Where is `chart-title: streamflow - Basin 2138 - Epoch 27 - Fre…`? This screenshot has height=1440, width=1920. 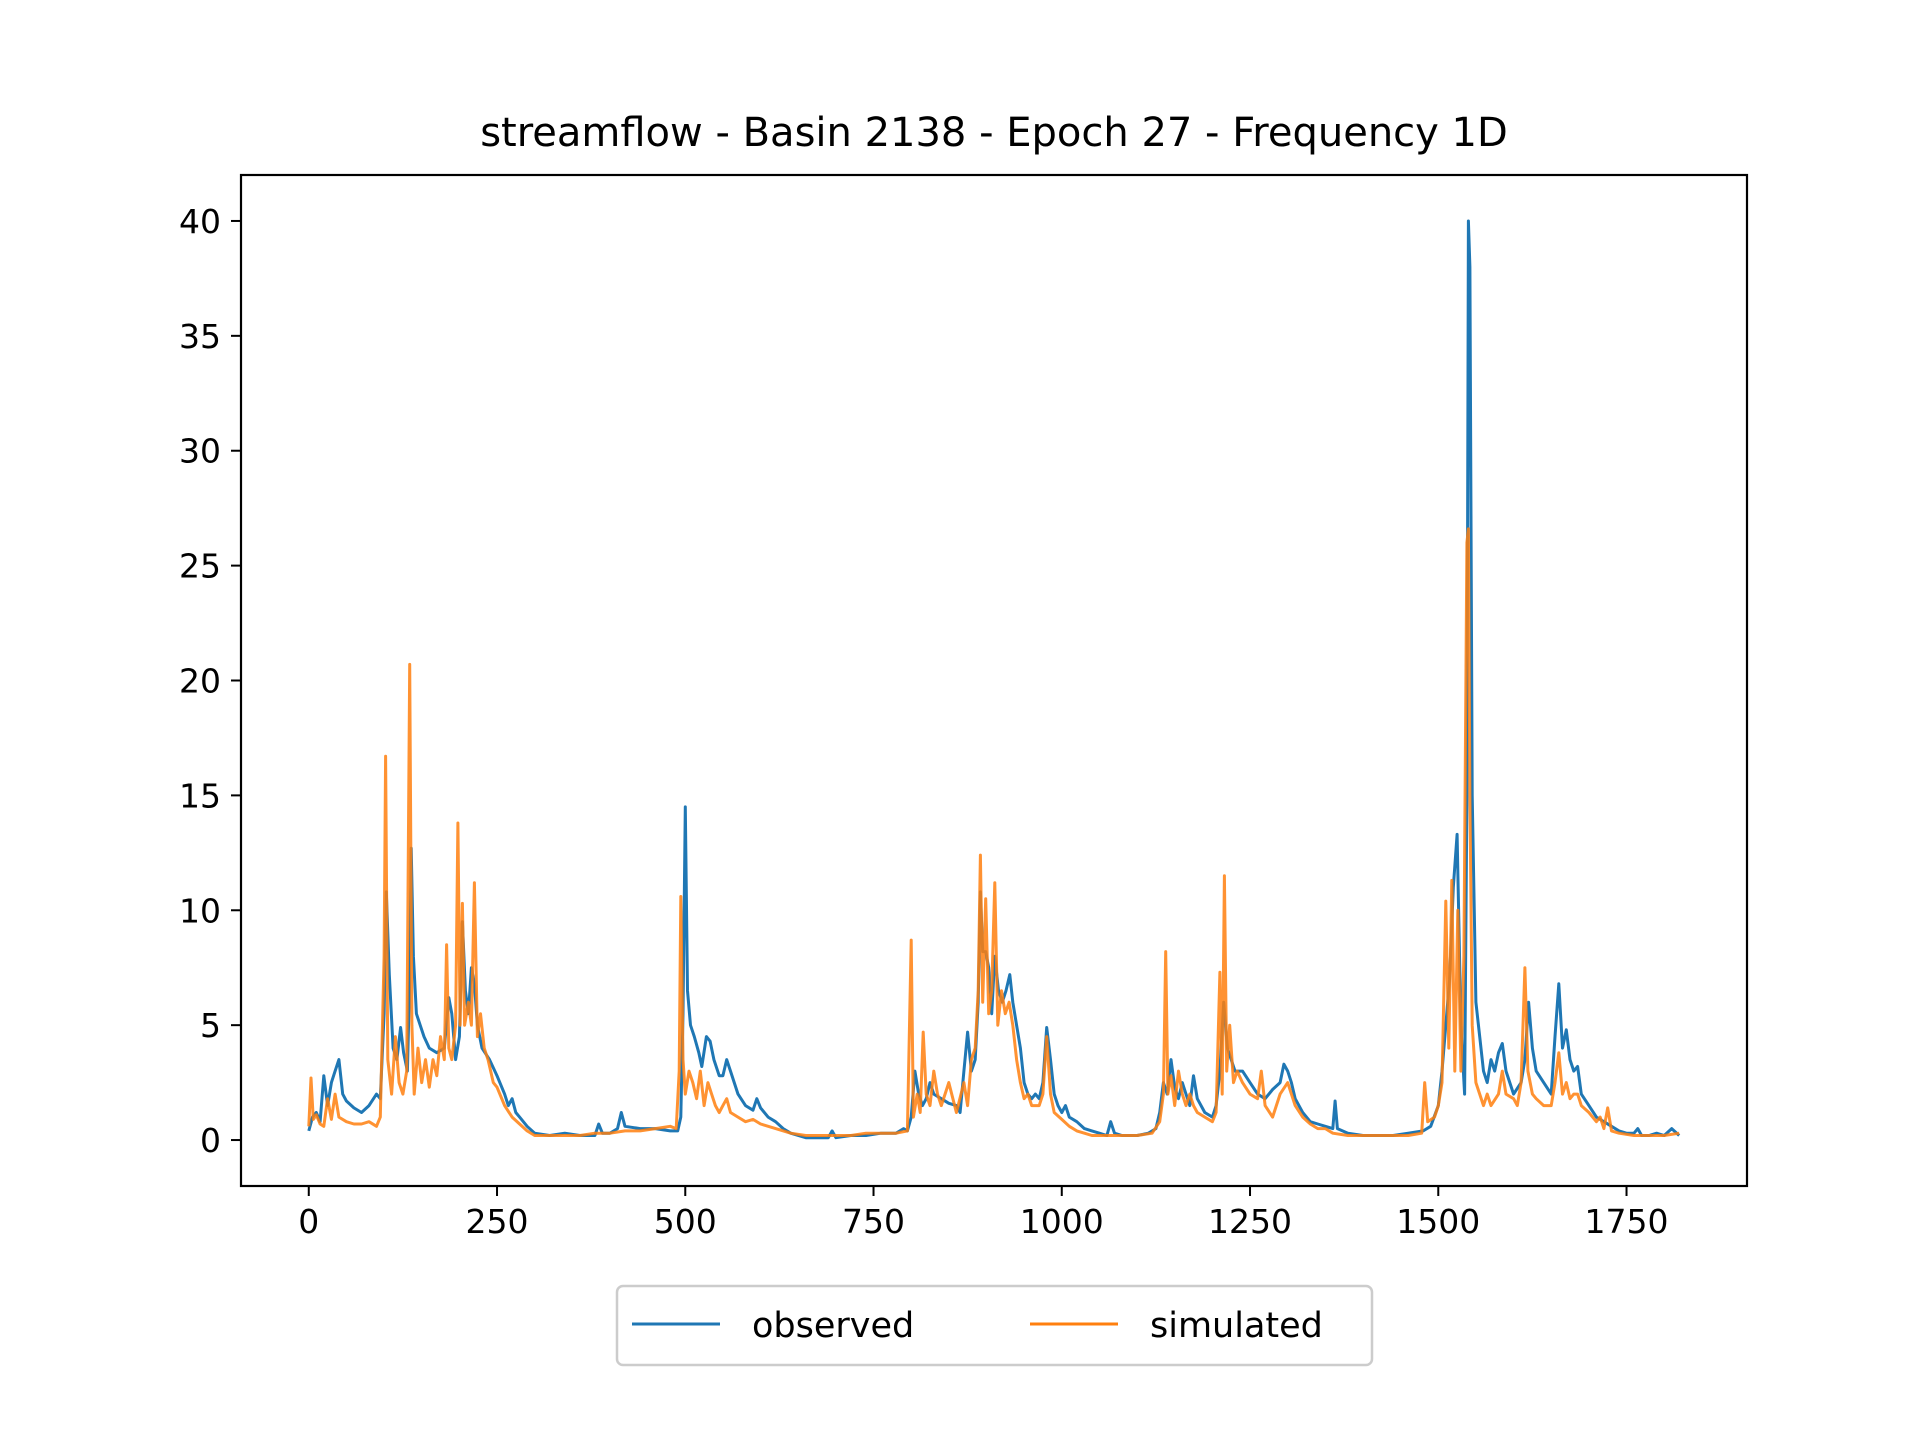 chart-title: streamflow - Basin 2138 - Epoch 27 - Fre… is located at coordinates (994, 133).